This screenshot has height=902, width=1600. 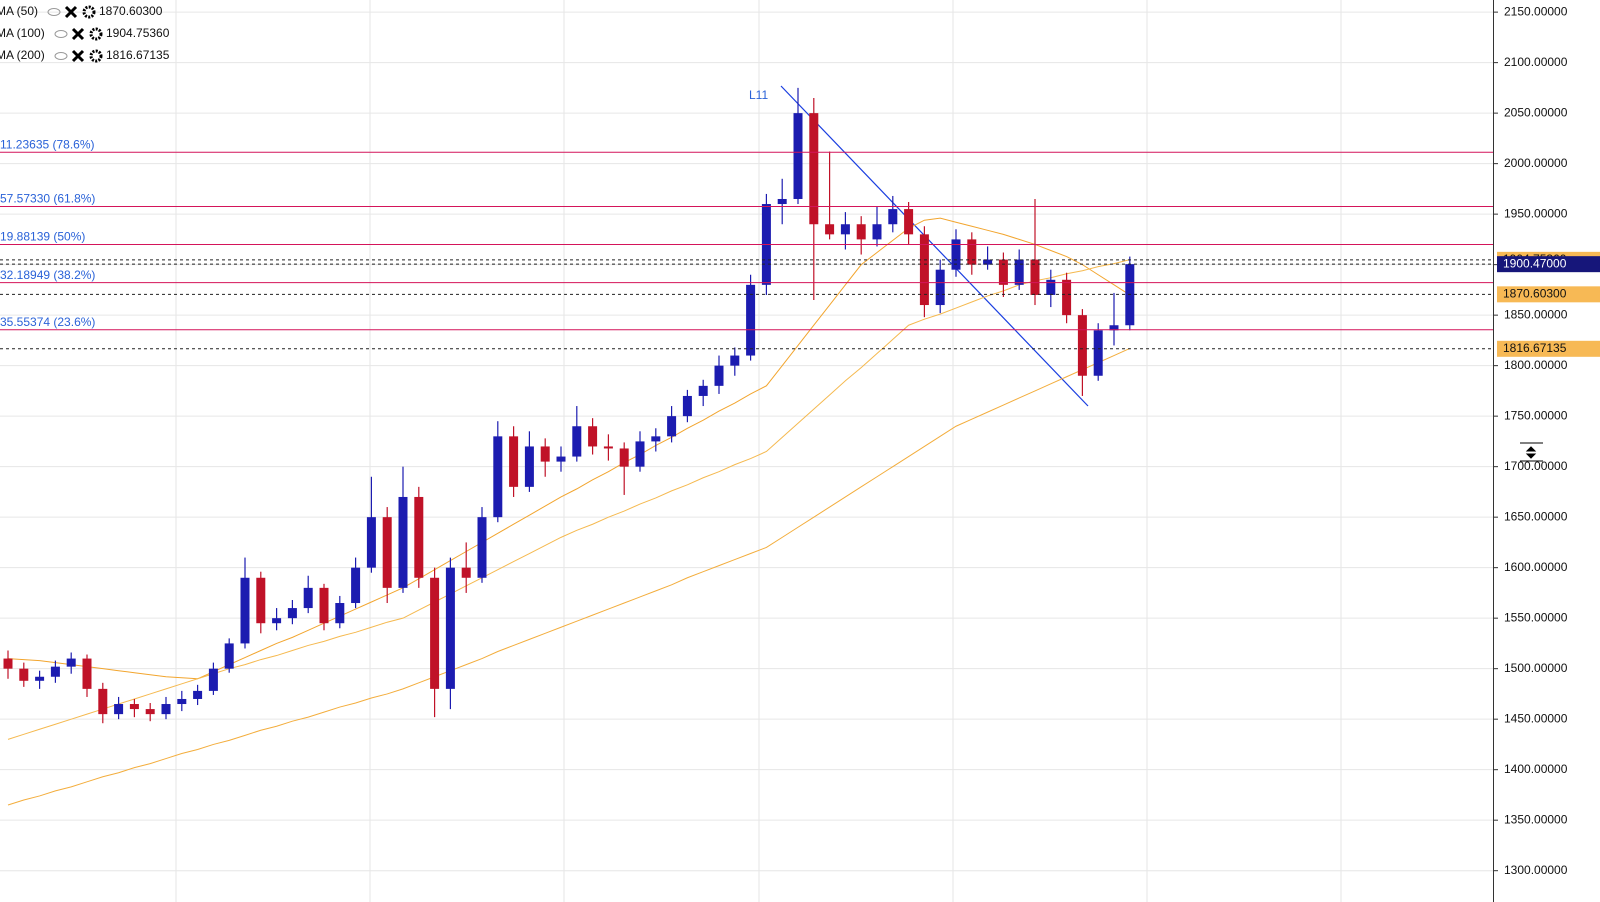 What do you see at coordinates (1536, 668) in the screenshot?
I see `y-tick-label: 1500.00000` at bounding box center [1536, 668].